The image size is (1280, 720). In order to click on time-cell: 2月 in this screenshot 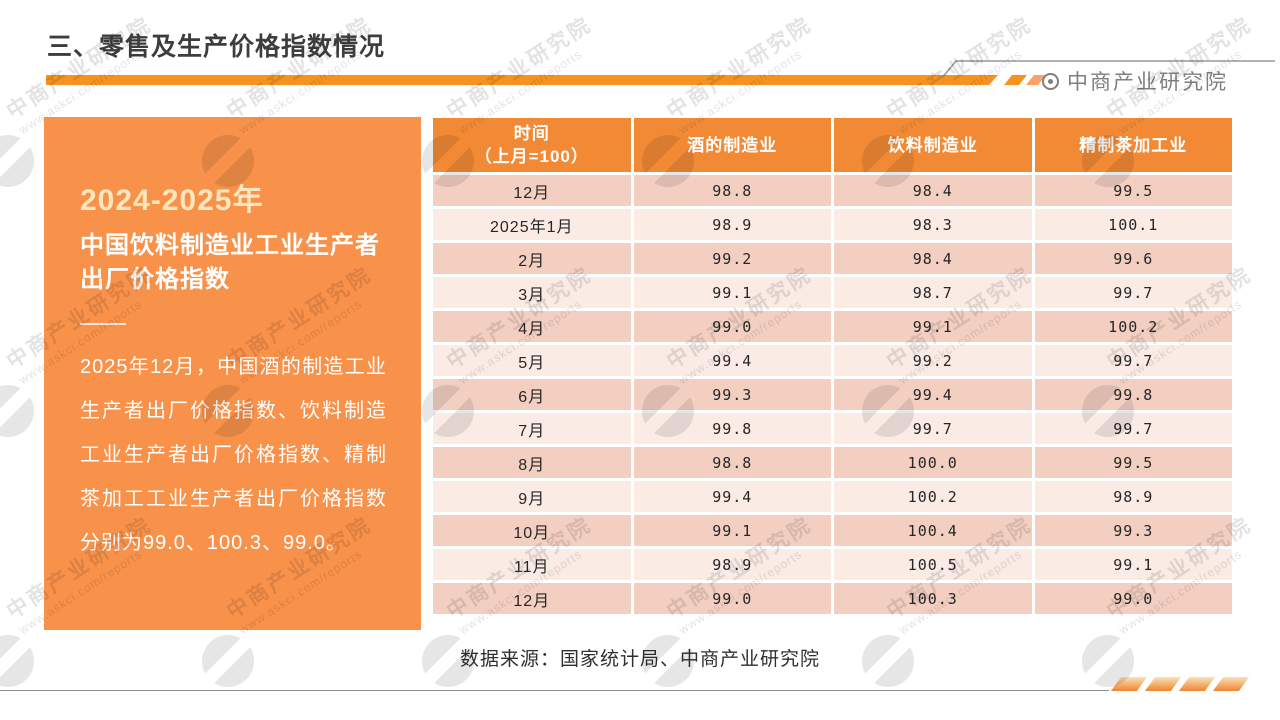, I will do `click(532, 258)`.